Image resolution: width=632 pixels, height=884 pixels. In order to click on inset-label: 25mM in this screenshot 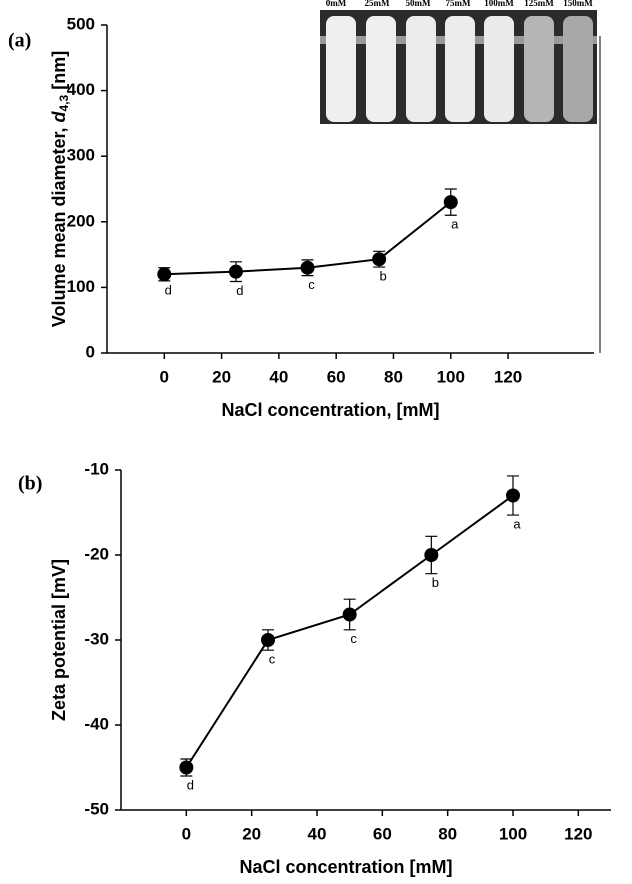, I will do `click(377, 4)`.